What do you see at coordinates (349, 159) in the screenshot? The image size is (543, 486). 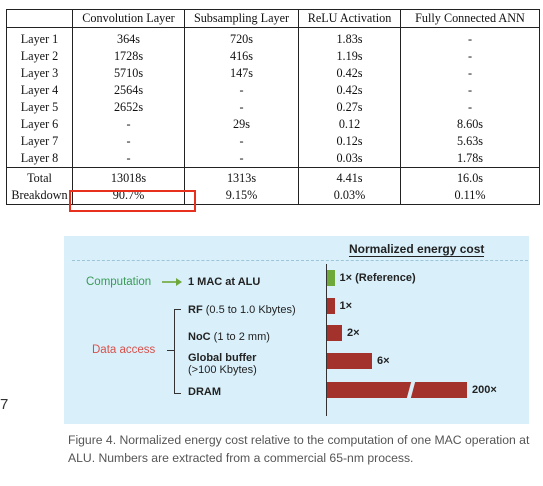 I see `table-cell: 0.03s` at bounding box center [349, 159].